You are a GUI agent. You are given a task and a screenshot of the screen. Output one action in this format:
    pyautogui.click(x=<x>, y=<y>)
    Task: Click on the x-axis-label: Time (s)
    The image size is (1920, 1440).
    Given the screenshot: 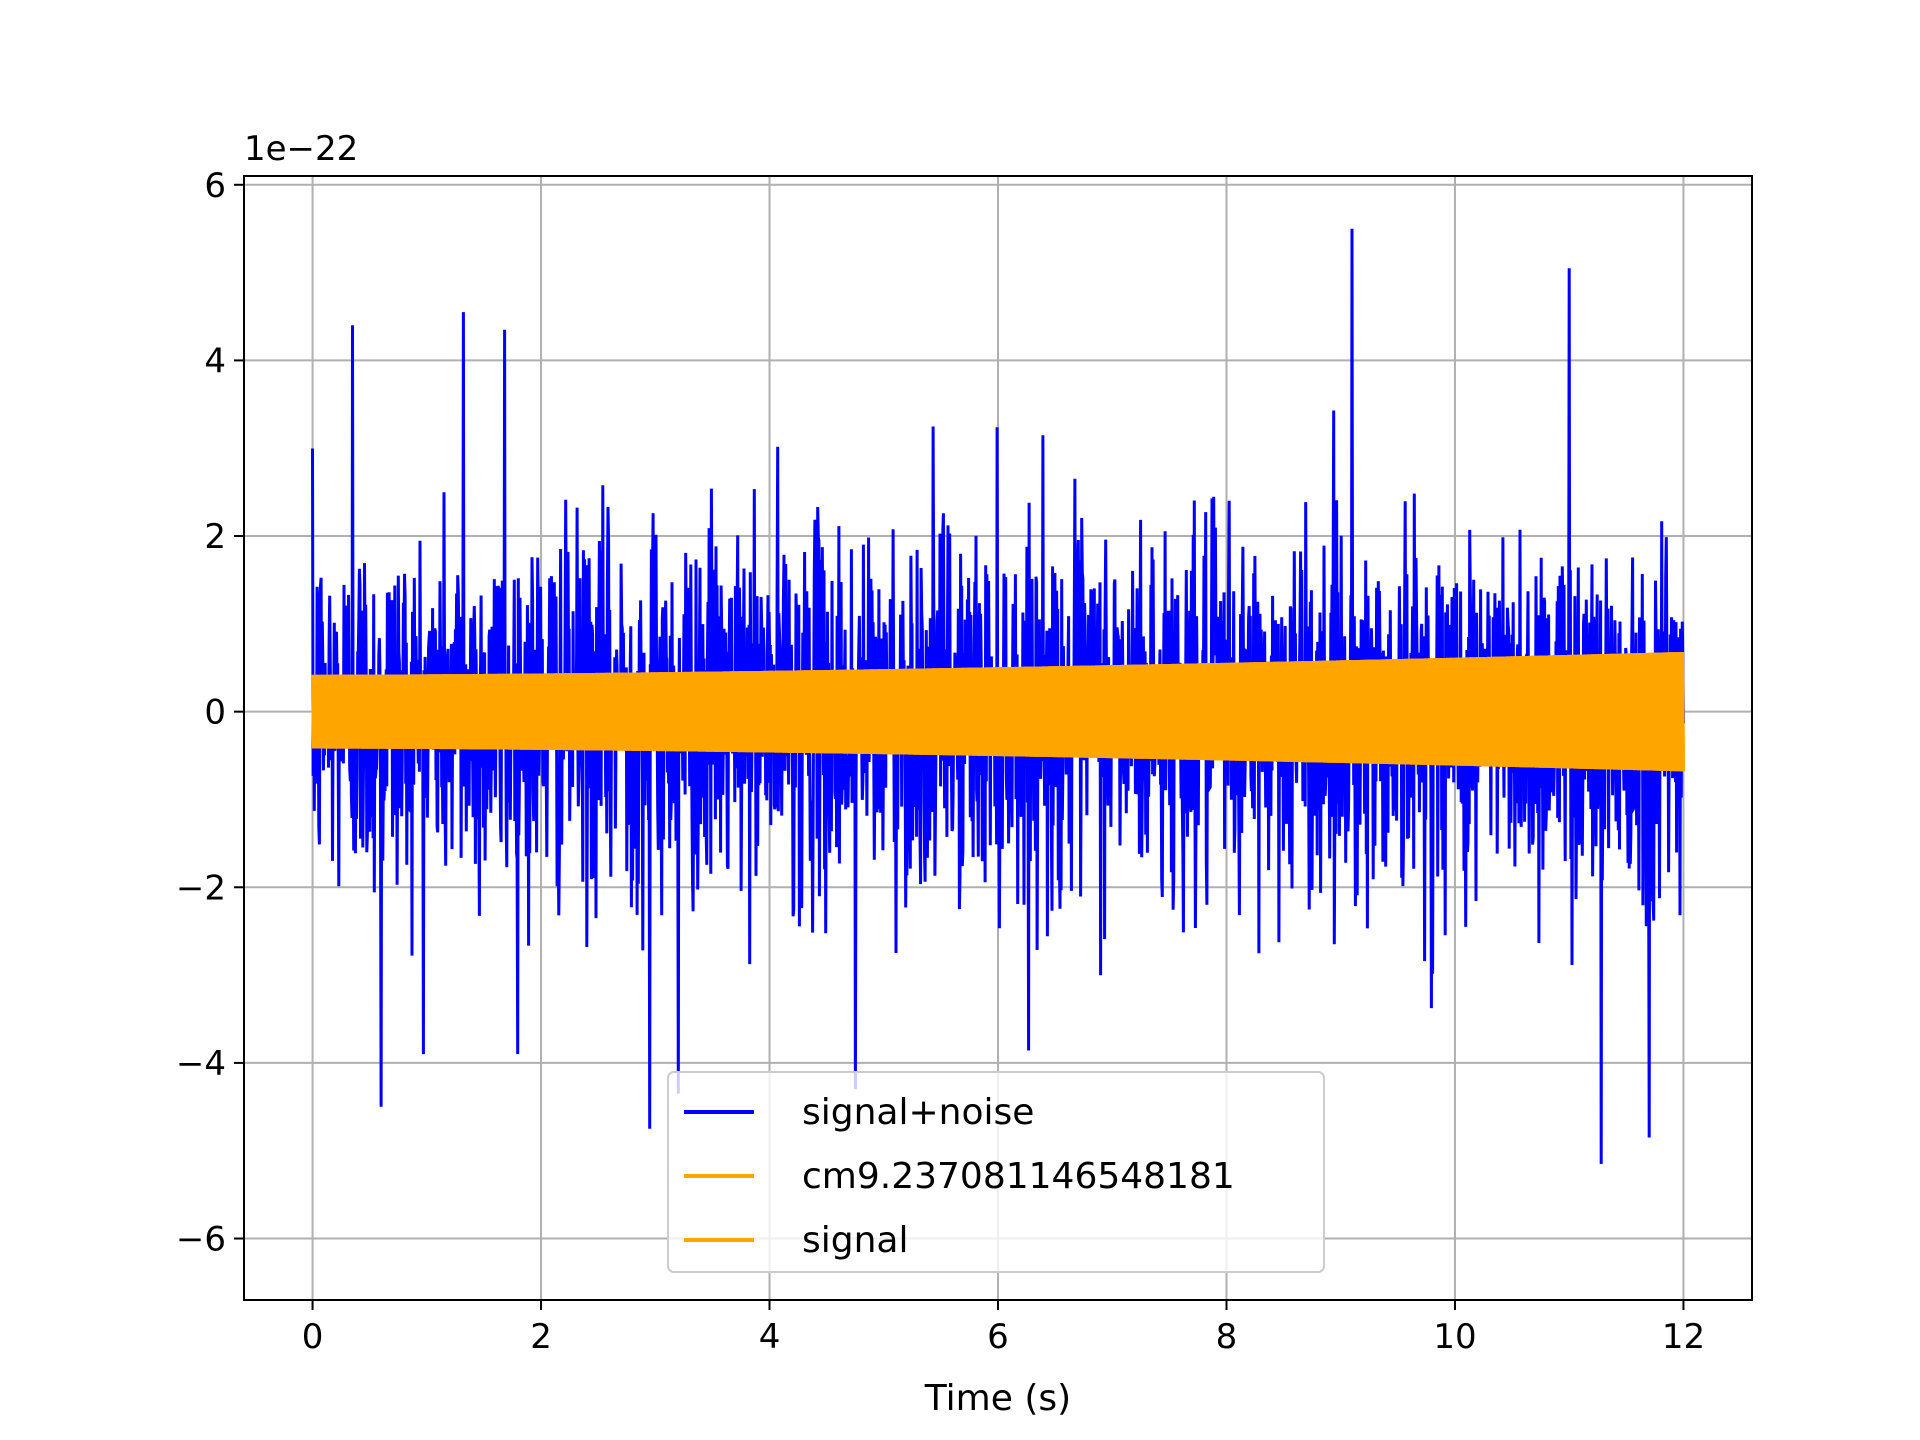 What is the action you would take?
    pyautogui.click(x=997, y=1398)
    